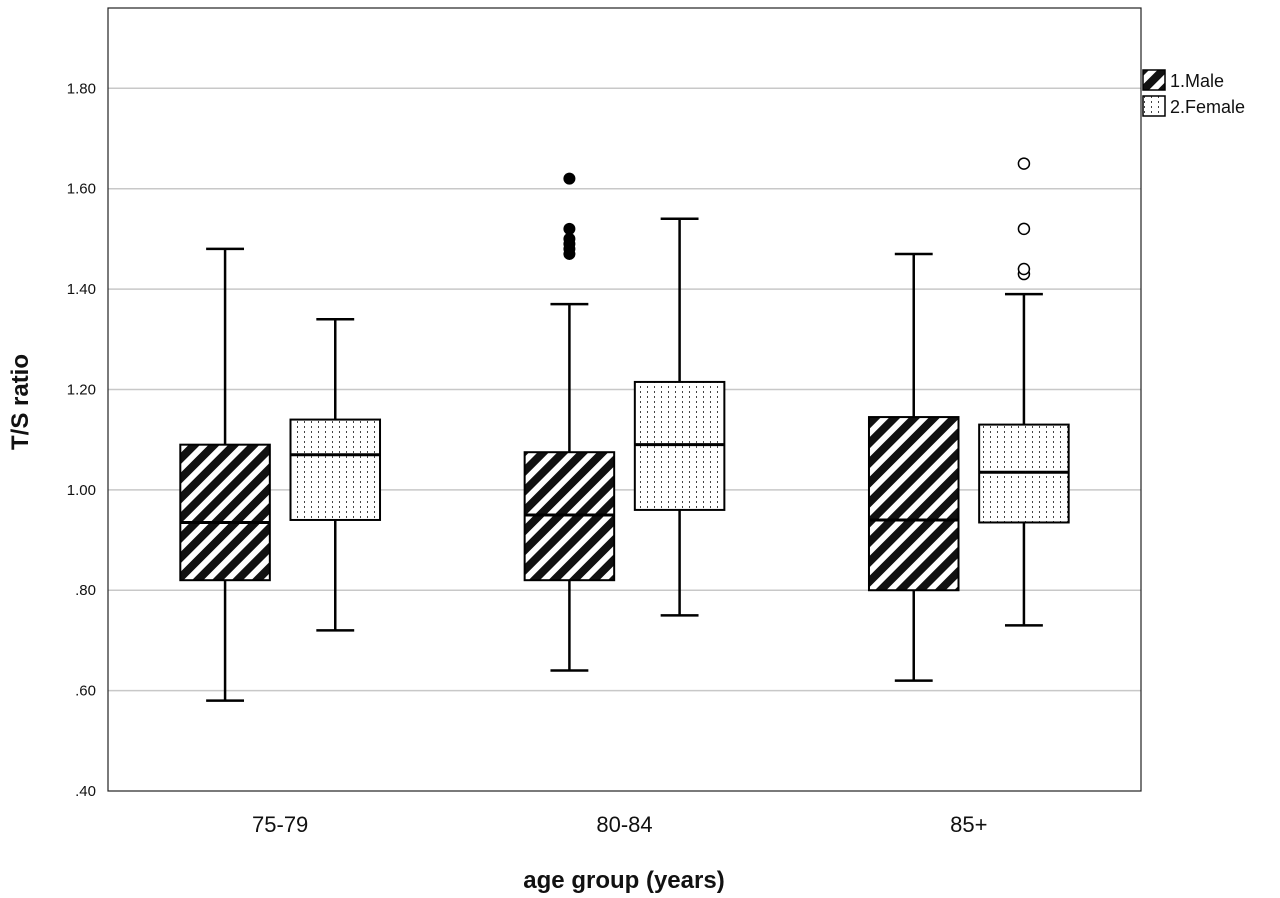 This screenshot has height=898, width=1280. What do you see at coordinates (81, 440) in the screenshot?
I see `y-axis-ticks: .40 .60 .80 1.00 1.20 1.40 1.60 1.80` at bounding box center [81, 440].